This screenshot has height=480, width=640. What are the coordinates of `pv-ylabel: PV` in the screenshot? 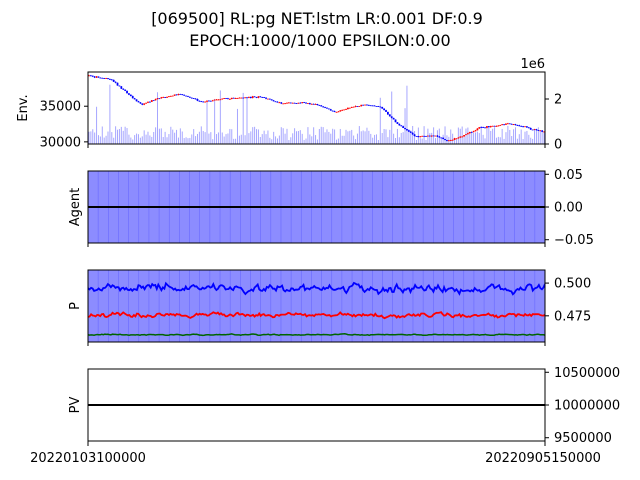 It's located at (75, 405).